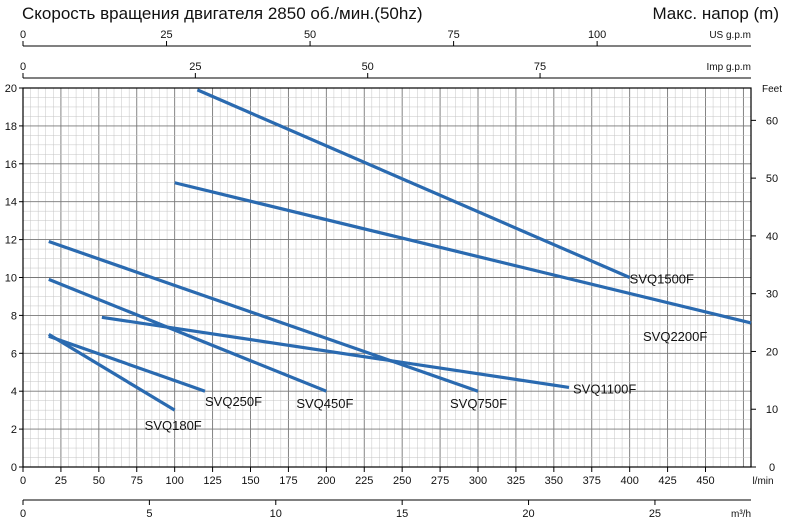 The image size is (787, 527). I want to click on x-tick-label: 425, so click(667, 481).